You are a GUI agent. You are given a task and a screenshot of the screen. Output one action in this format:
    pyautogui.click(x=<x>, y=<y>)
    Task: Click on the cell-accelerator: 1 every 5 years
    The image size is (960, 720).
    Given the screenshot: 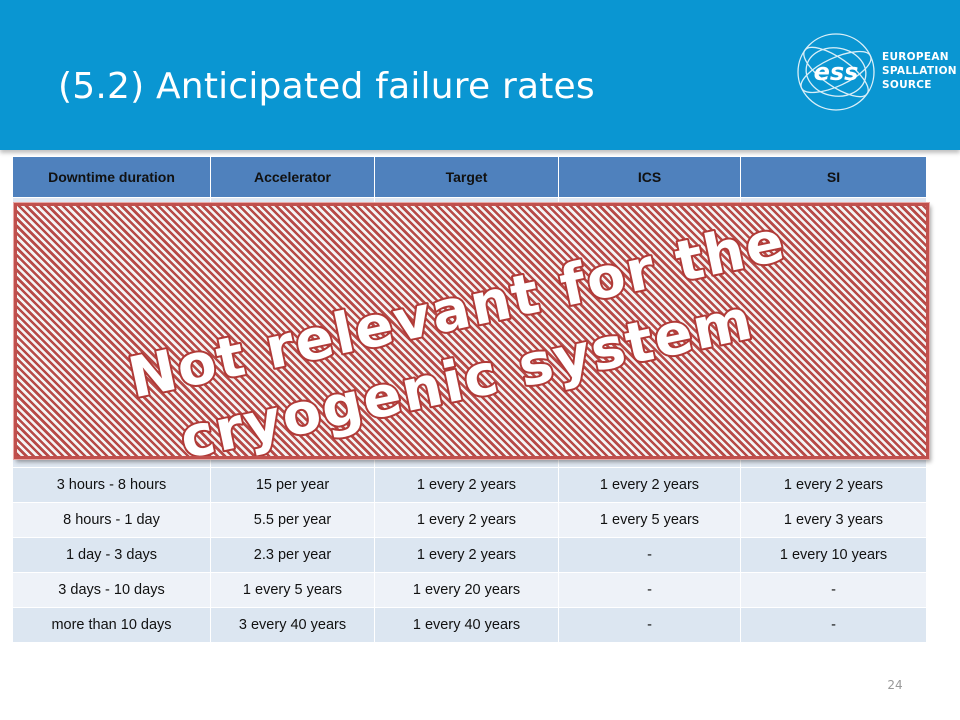 What is the action you would take?
    pyautogui.click(x=292, y=590)
    